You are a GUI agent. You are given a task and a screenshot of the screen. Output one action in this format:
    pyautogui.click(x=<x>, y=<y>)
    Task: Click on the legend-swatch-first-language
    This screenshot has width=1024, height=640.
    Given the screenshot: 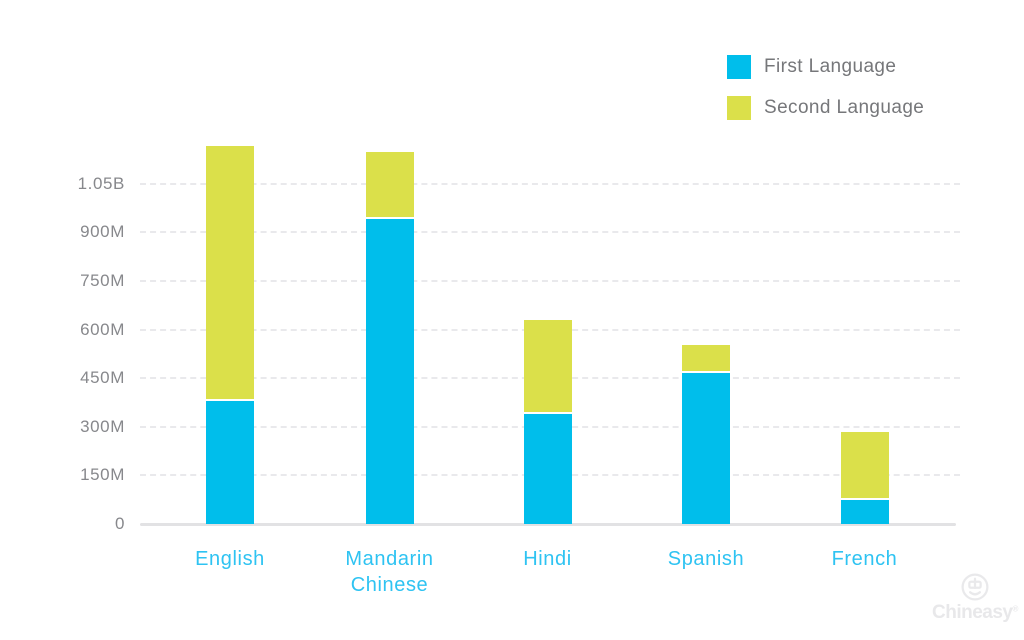 What is the action you would take?
    pyautogui.click(x=739, y=67)
    